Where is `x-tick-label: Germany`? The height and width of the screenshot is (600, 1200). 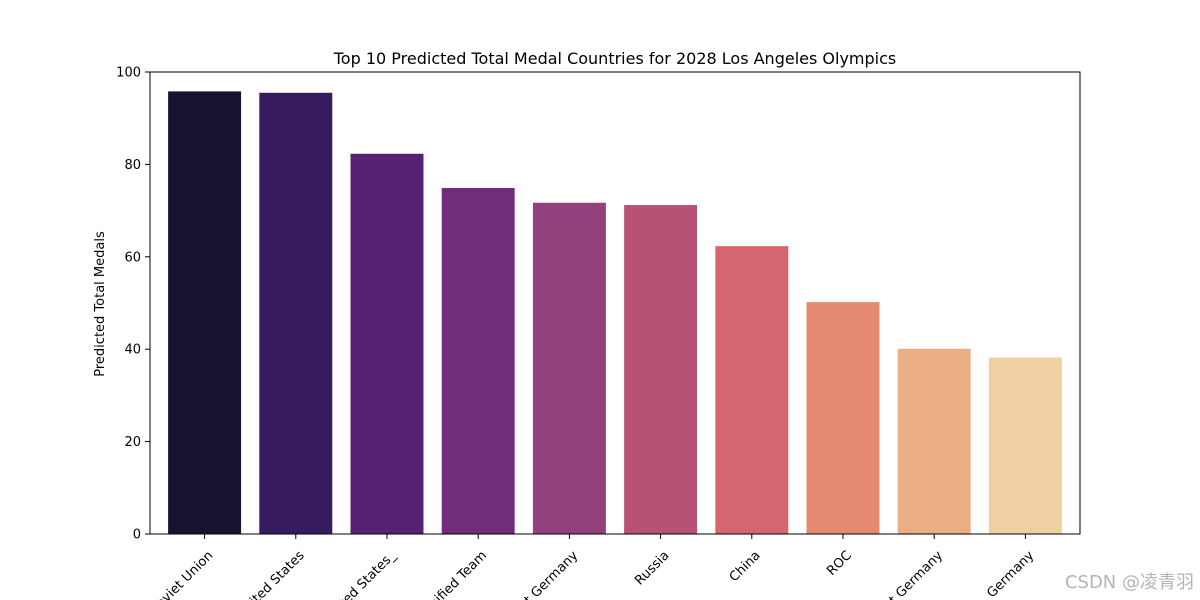 x-tick-label: Germany is located at coordinates (1010, 574).